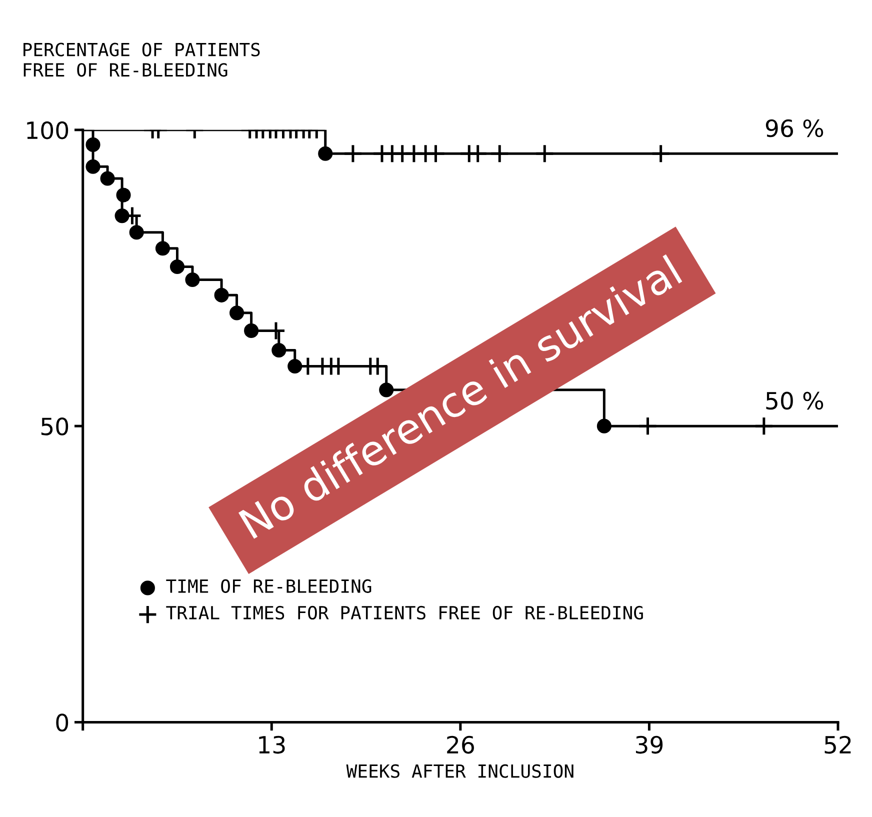  What do you see at coordinates (404, 613) in the screenshot?
I see `legend-label: TRIAL TIMES FOR PATIENTS FREE OF RE-BLEEDING` at bounding box center [404, 613].